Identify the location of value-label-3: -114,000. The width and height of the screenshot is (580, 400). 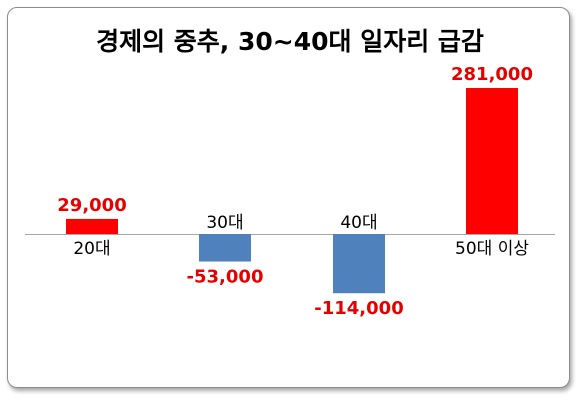
(358, 308).